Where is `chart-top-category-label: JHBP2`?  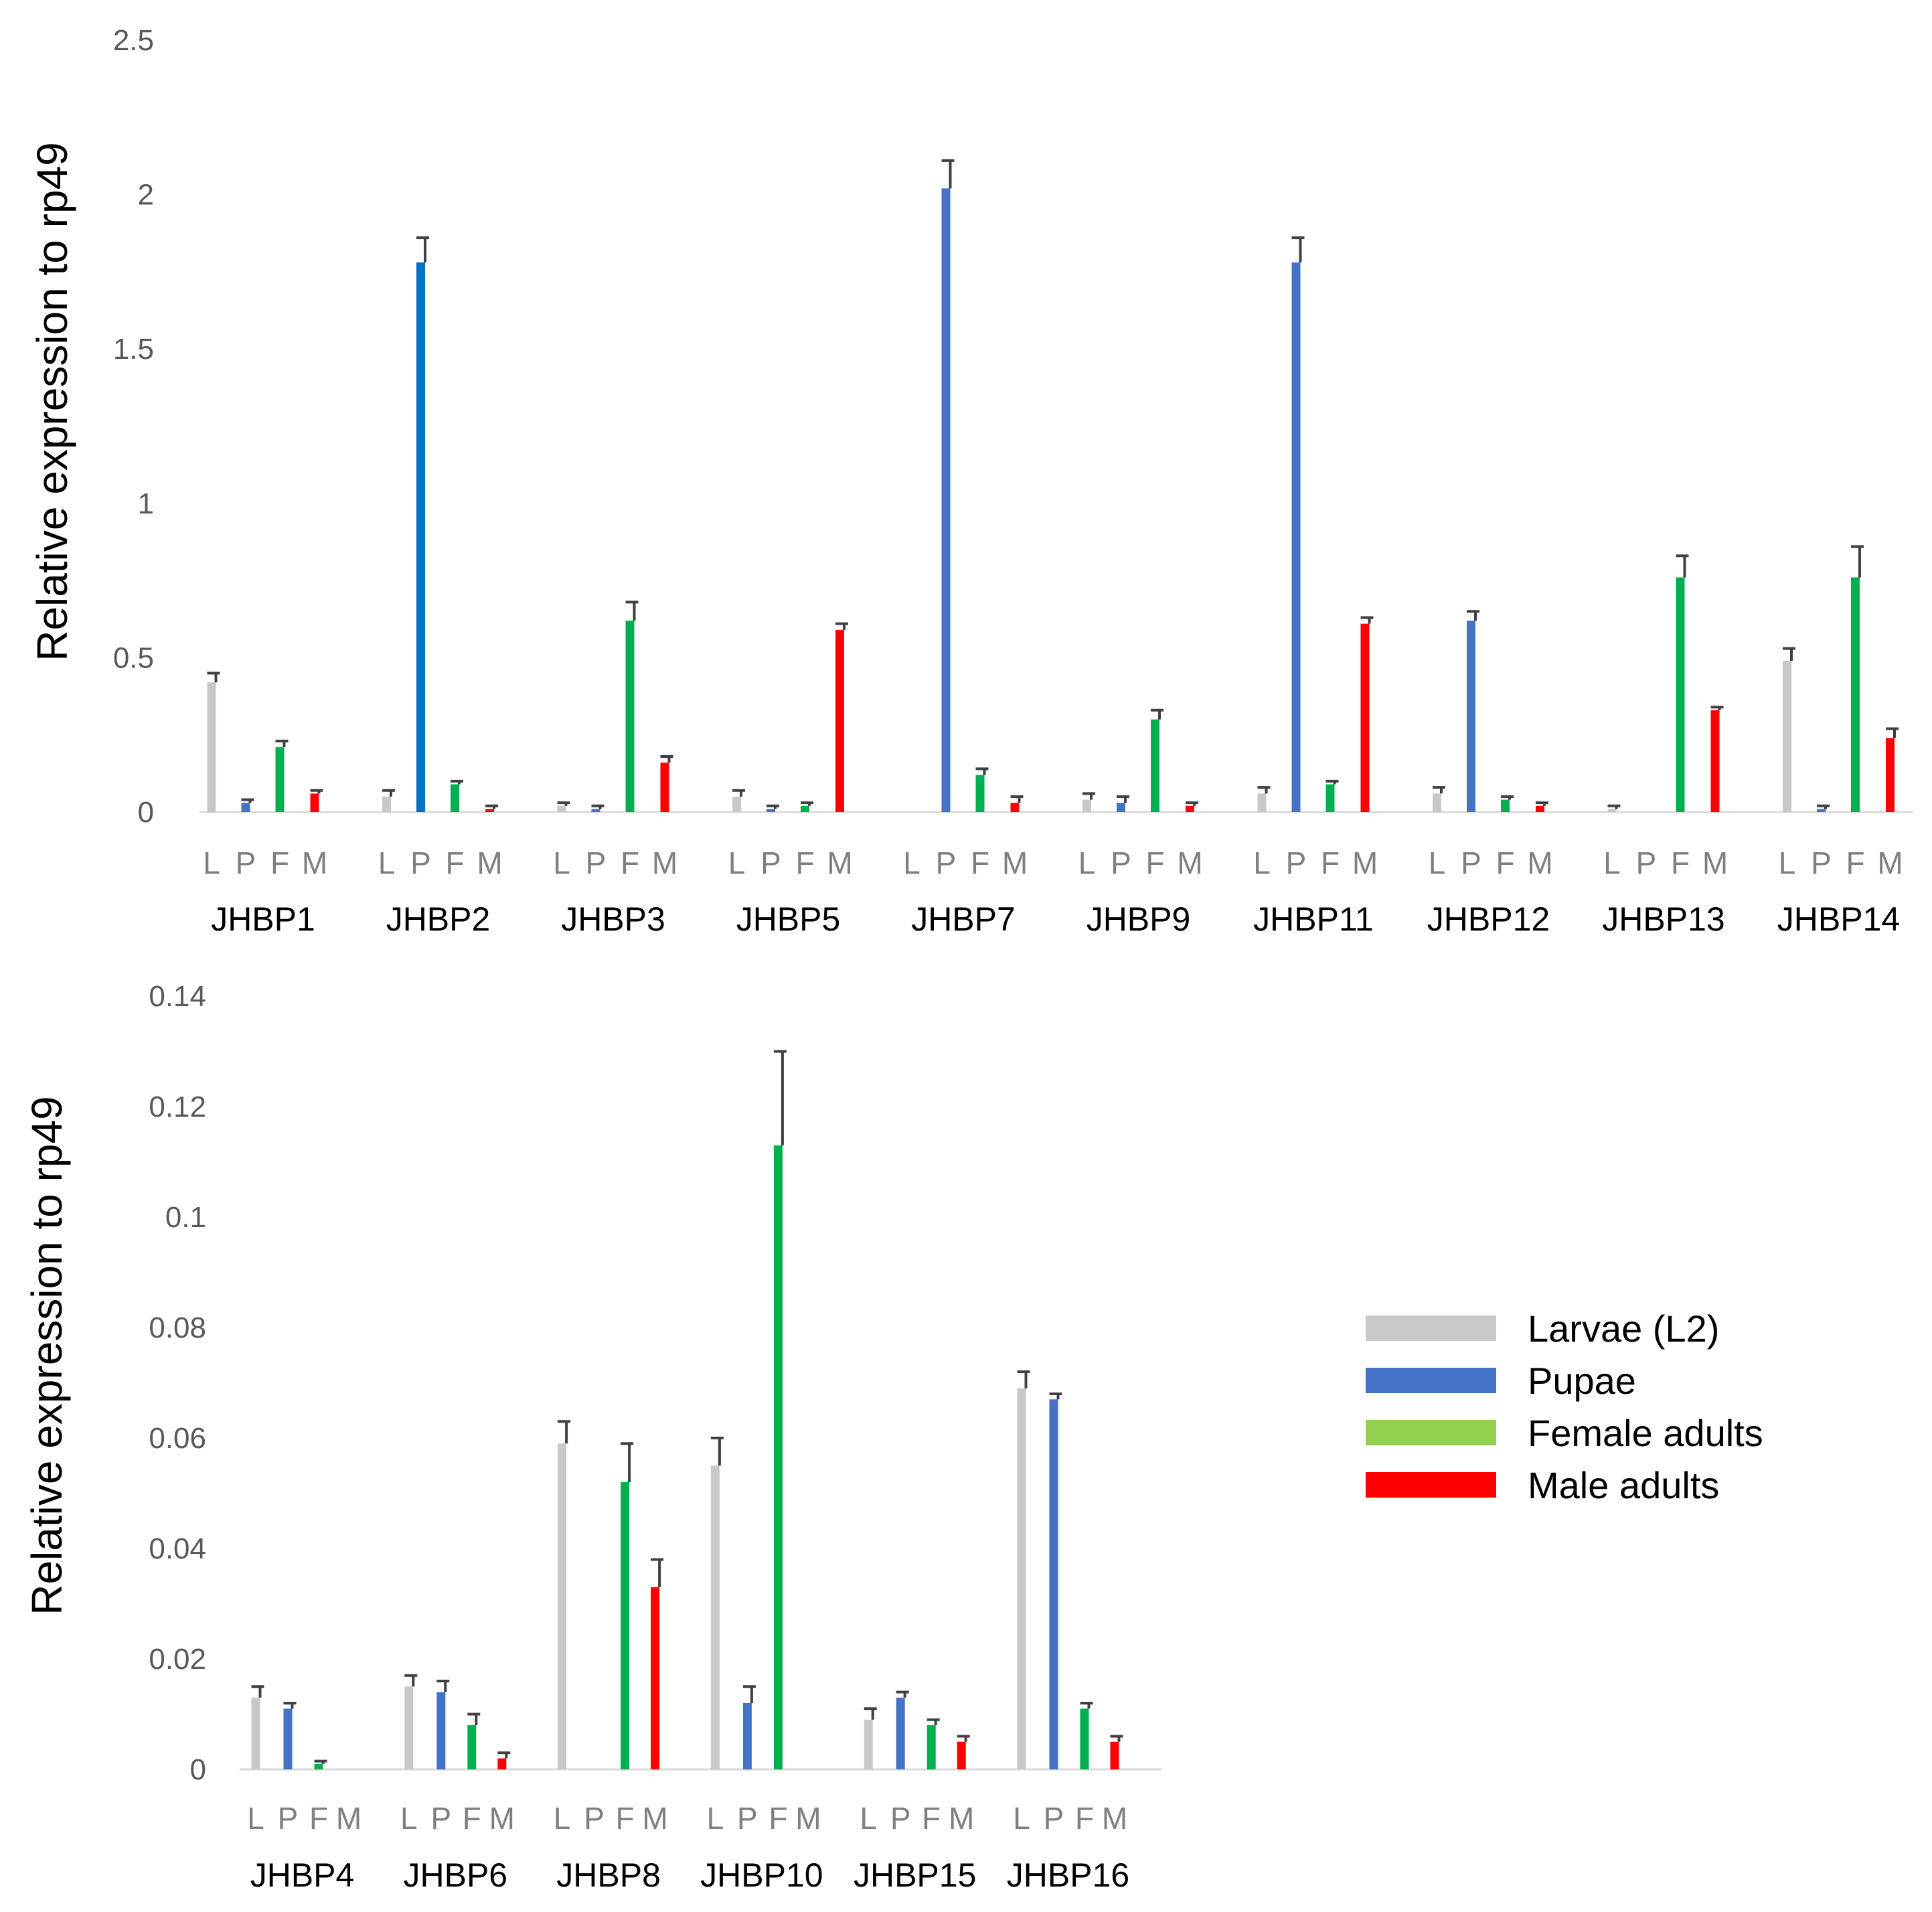 chart-top-category-label: JHBP2 is located at coordinates (438, 919).